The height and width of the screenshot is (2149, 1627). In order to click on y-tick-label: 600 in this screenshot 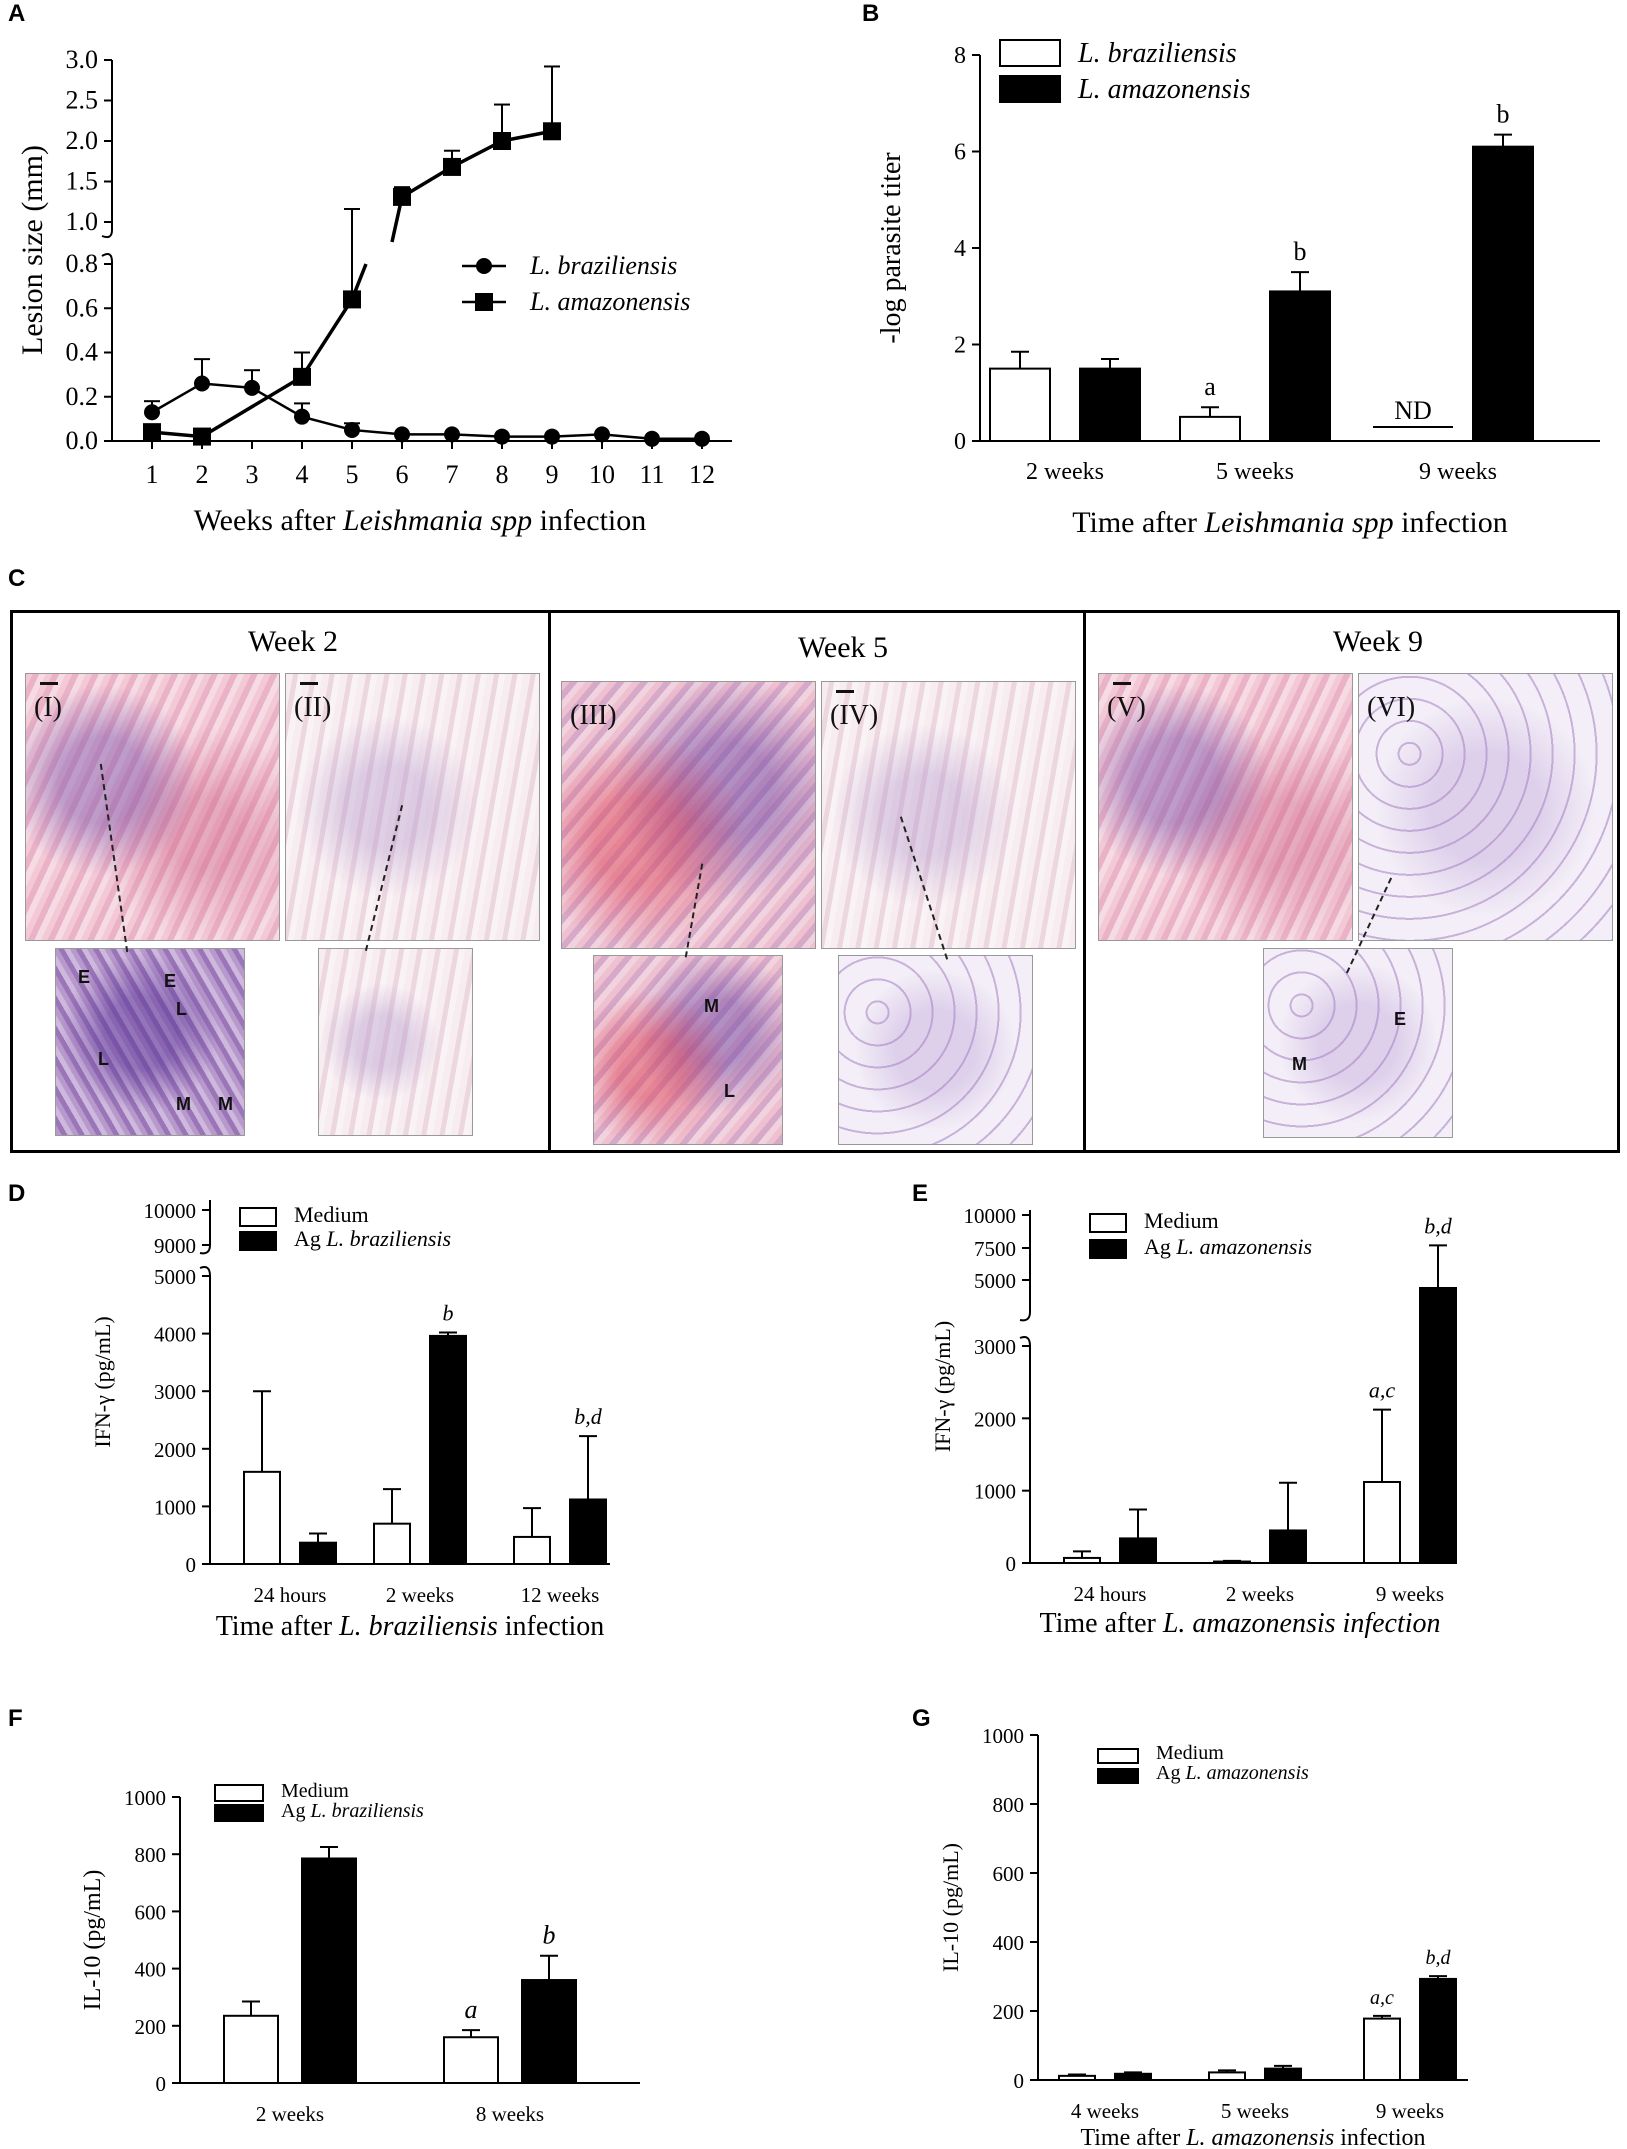, I will do `click(1009, 1874)`.